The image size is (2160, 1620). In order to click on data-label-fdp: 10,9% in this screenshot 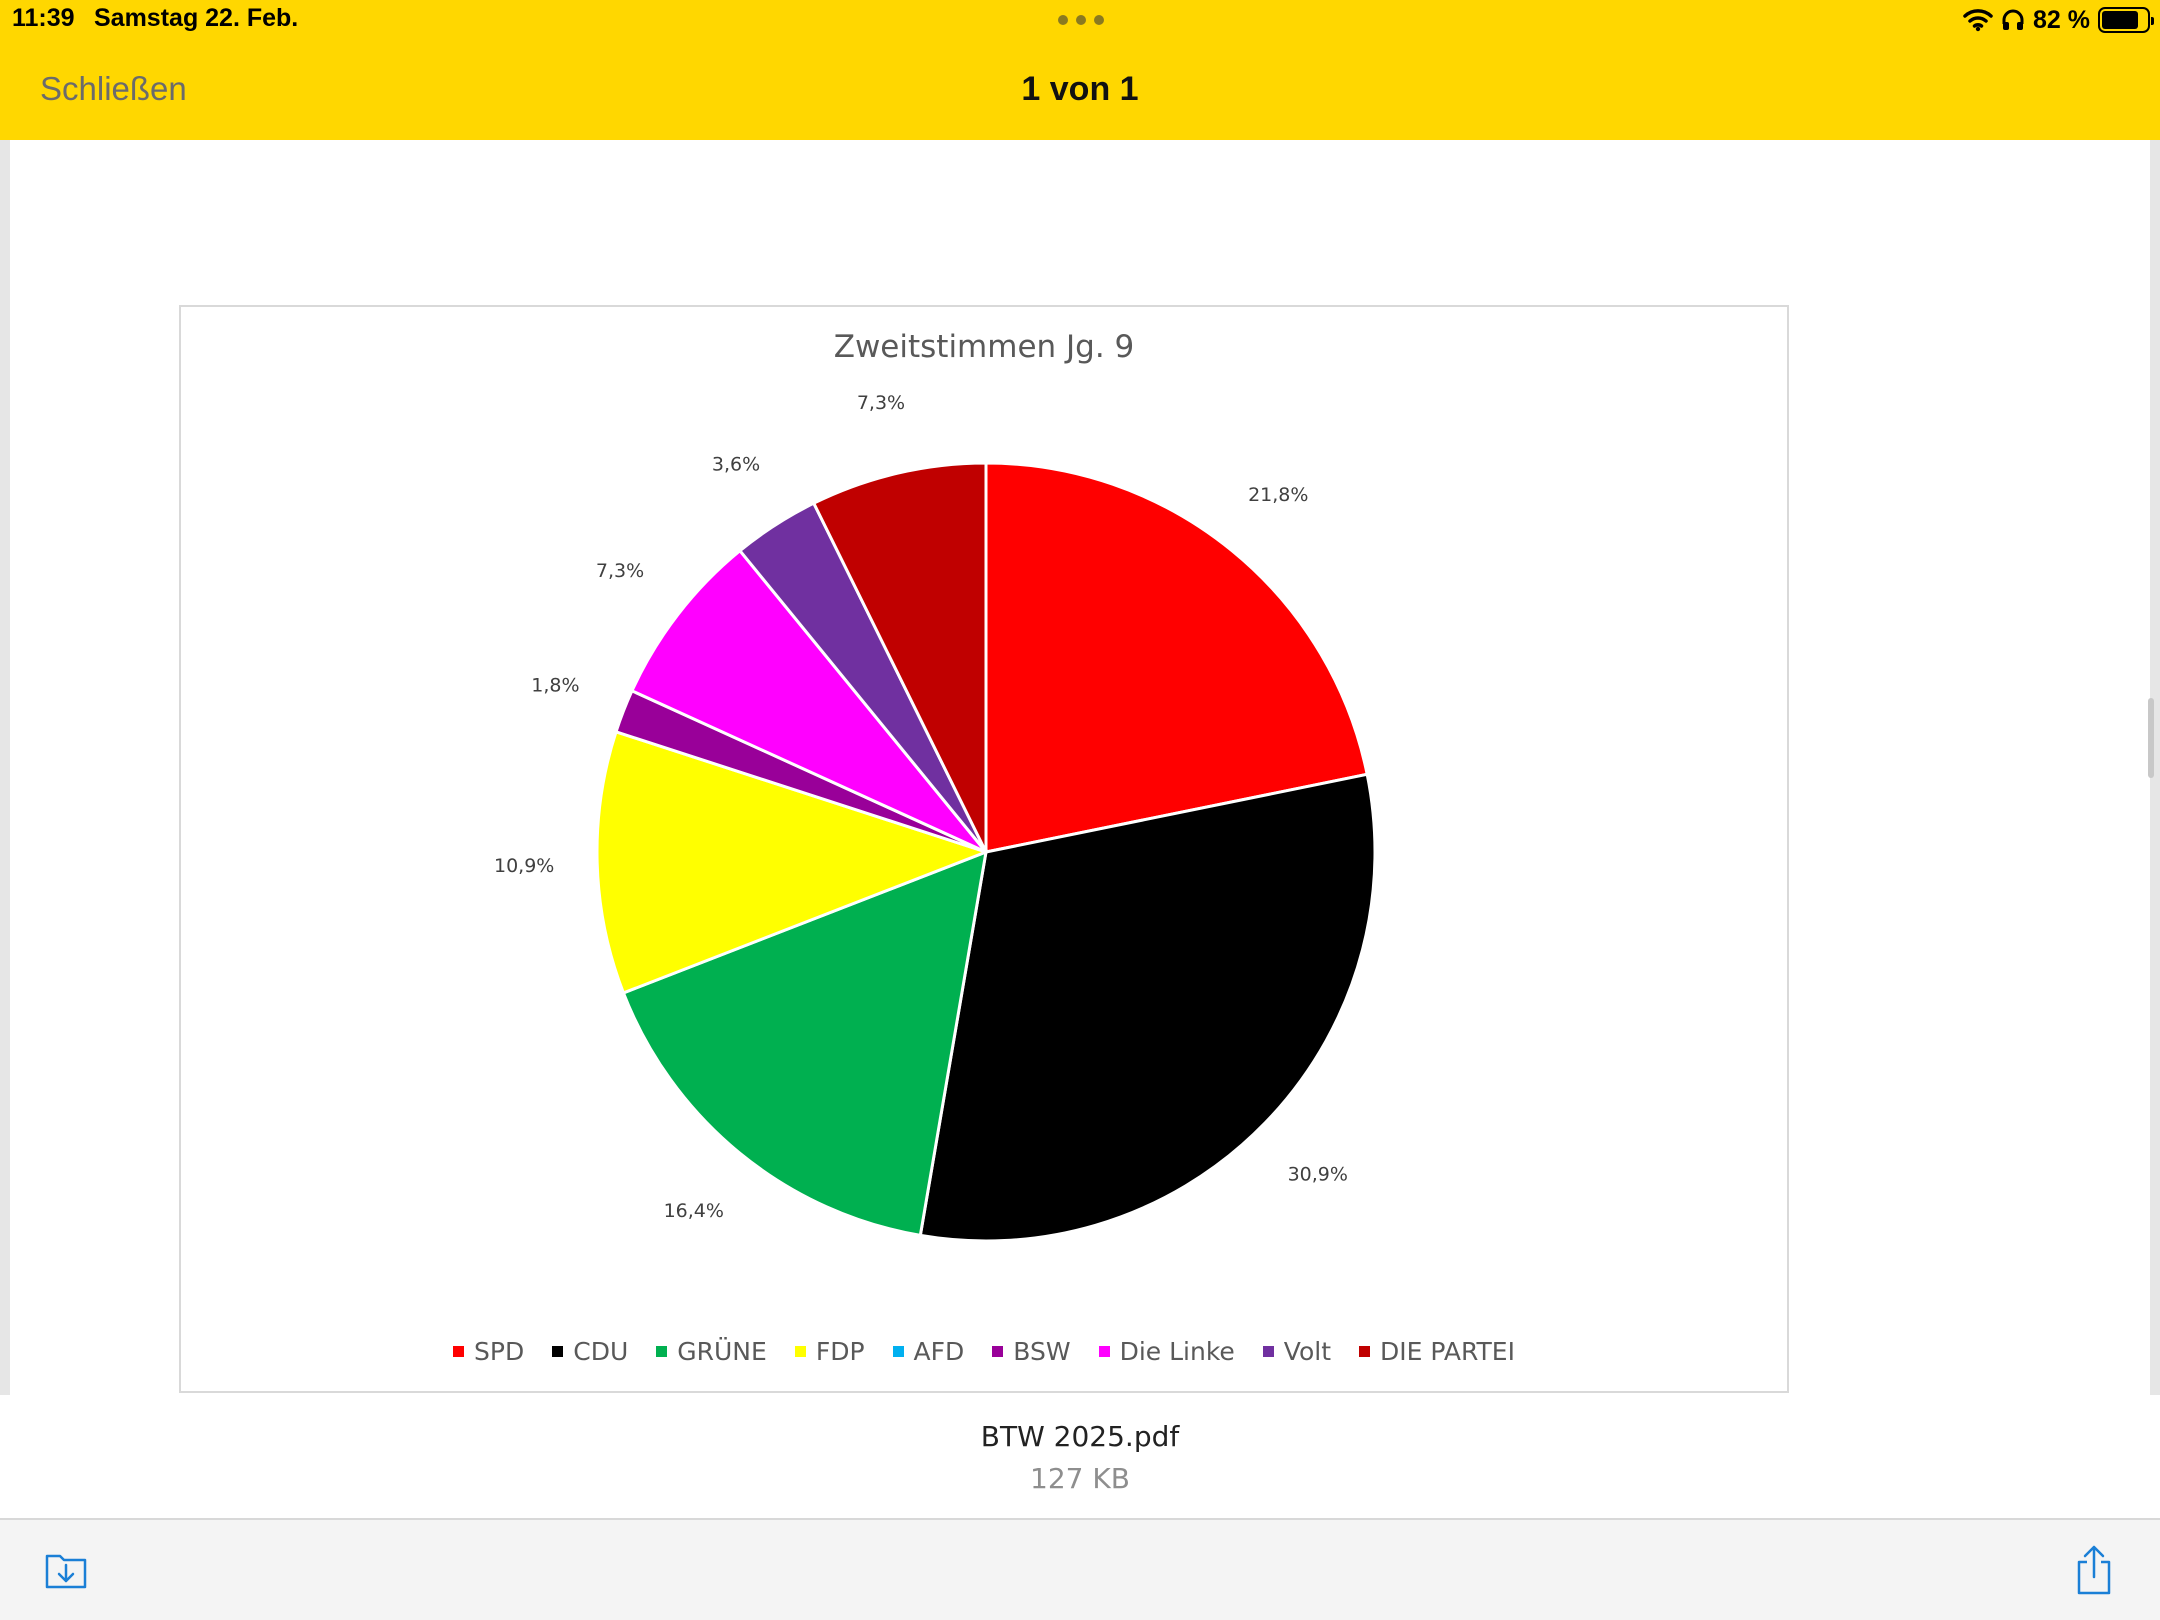, I will do `click(524, 866)`.